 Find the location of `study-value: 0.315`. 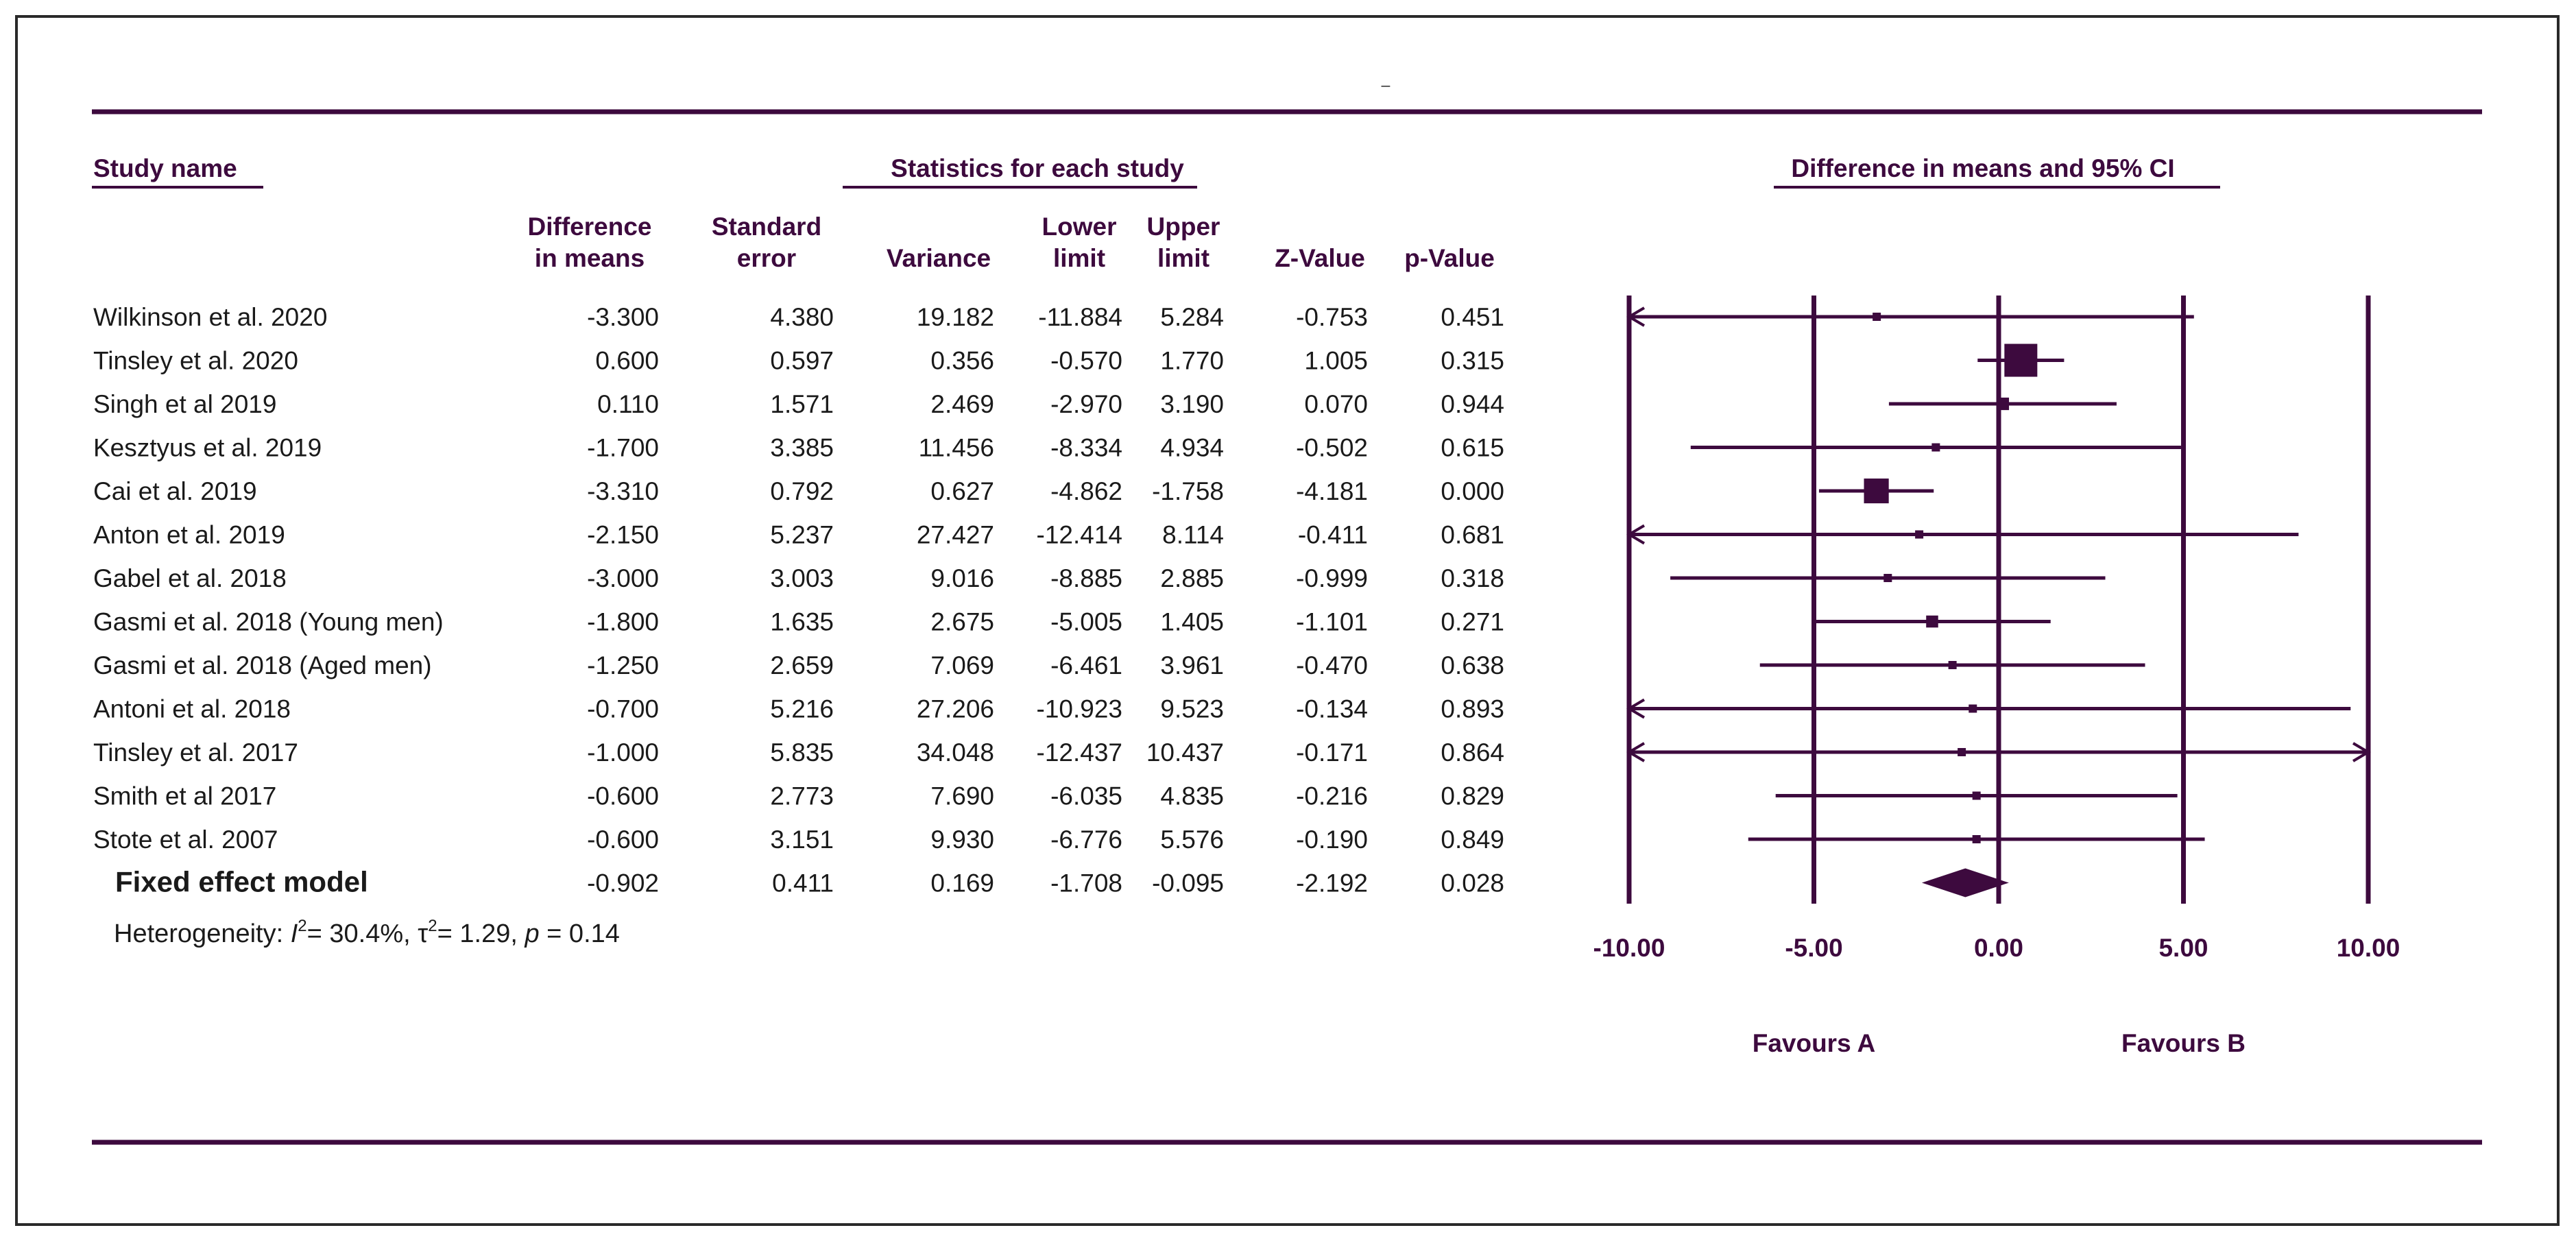

study-value: 0.315 is located at coordinates (1472, 361).